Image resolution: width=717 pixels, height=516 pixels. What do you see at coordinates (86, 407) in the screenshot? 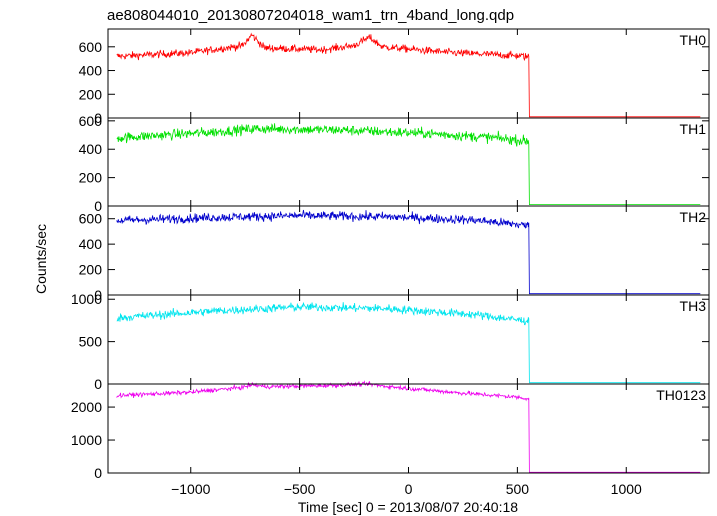
I see `y-tick-label: 2000` at bounding box center [86, 407].